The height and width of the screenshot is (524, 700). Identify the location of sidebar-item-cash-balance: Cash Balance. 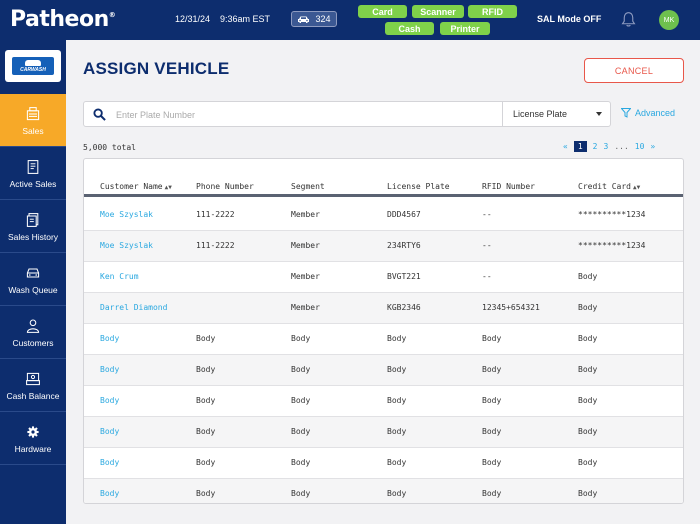
(33, 385).